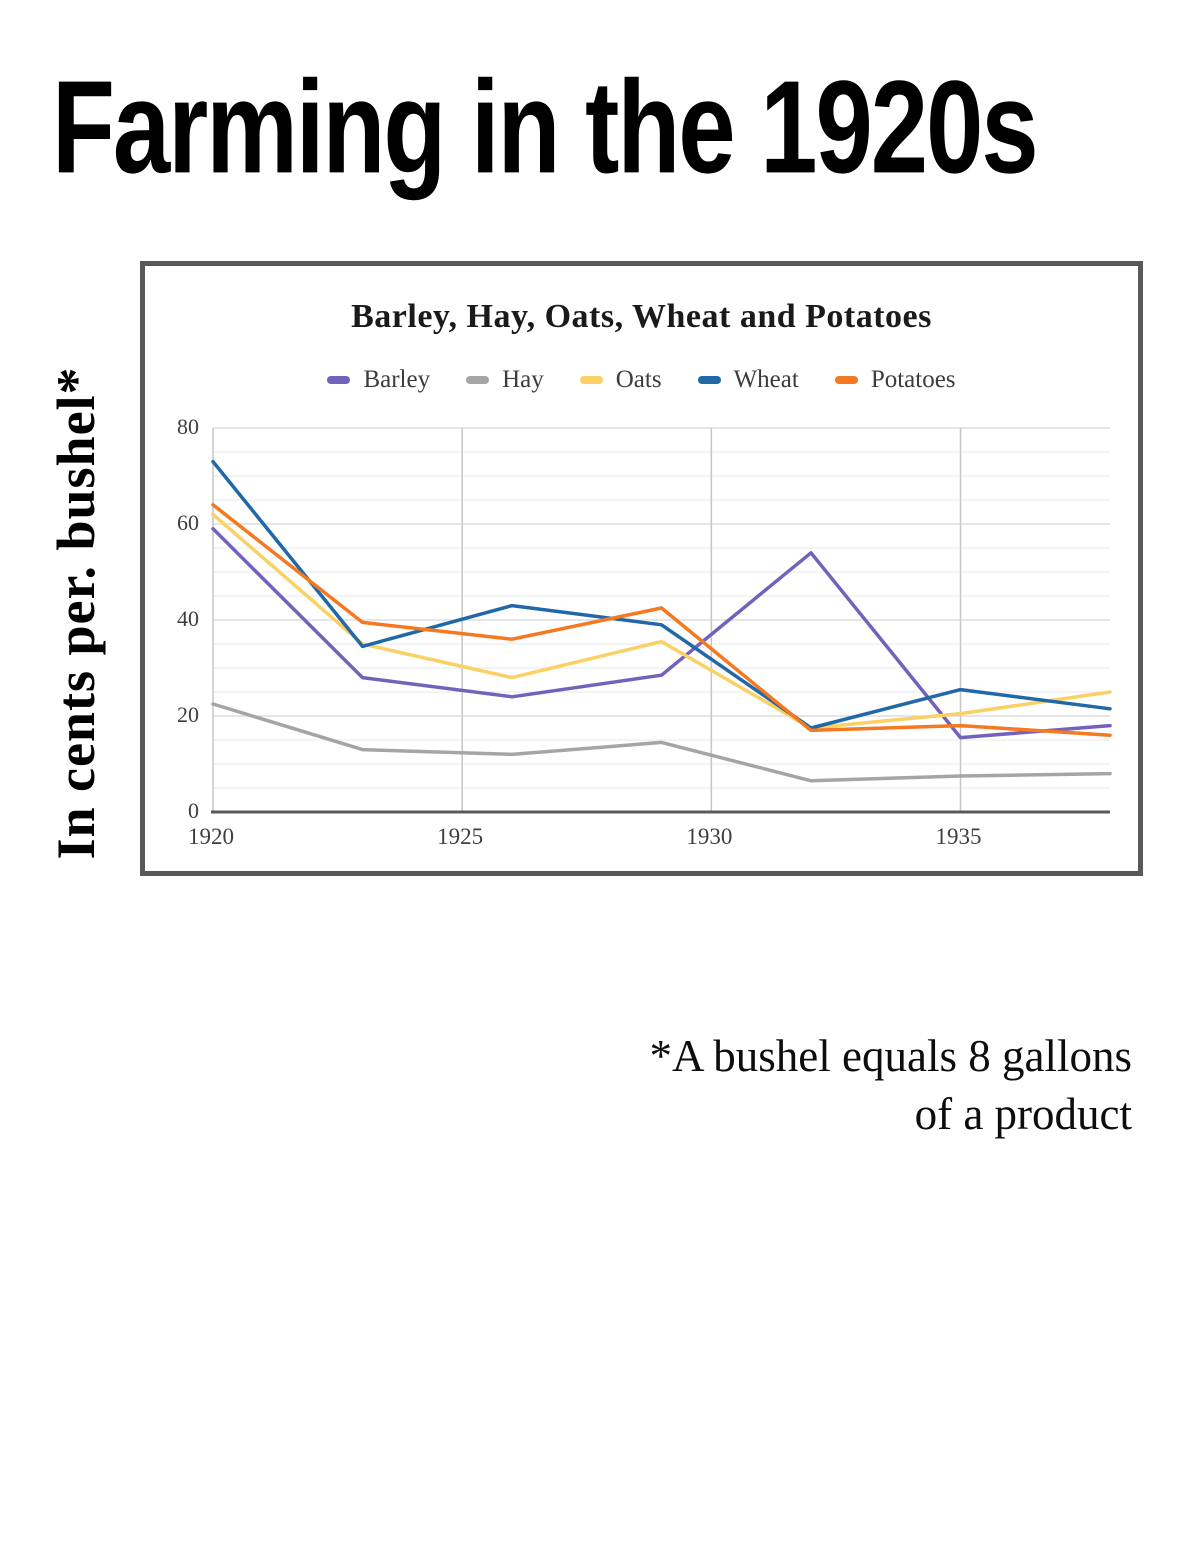 This screenshot has width=1200, height=1553. Describe the element at coordinates (211, 836) in the screenshot. I see `x-tick-label: 1920` at that location.